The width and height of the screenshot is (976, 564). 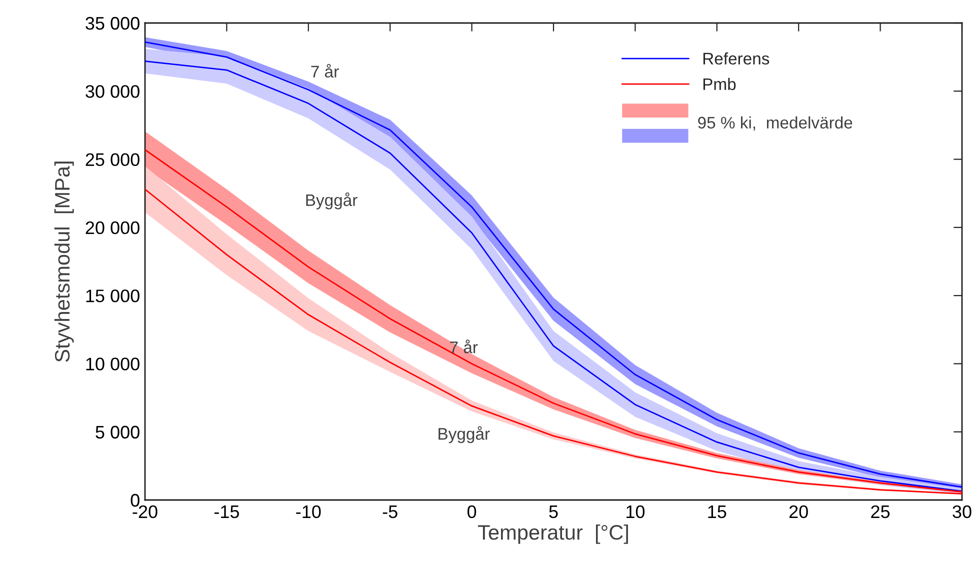 I want to click on y-tick-label: 5 000, so click(x=118, y=432).